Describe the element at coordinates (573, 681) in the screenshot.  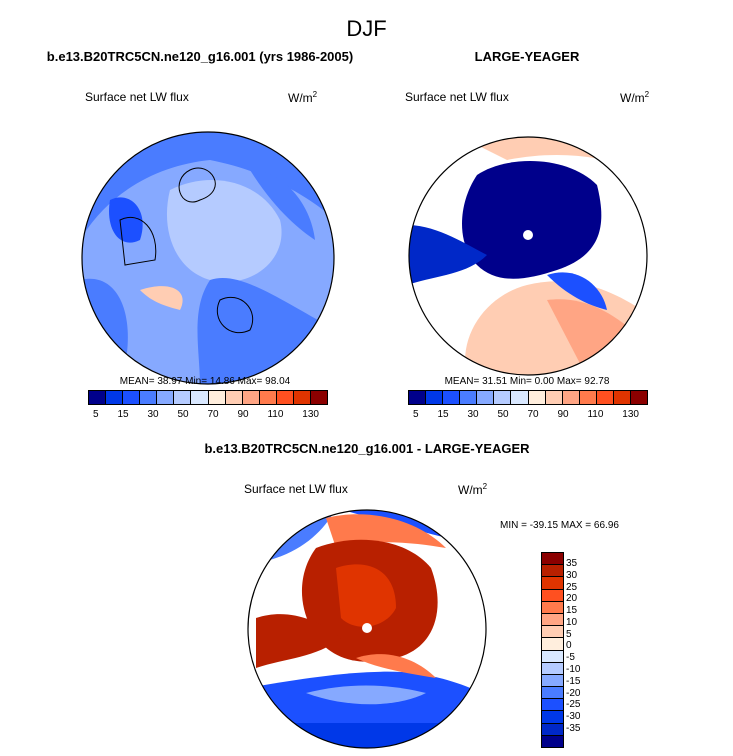
I see `colorbar-tick-label: -15` at that location.